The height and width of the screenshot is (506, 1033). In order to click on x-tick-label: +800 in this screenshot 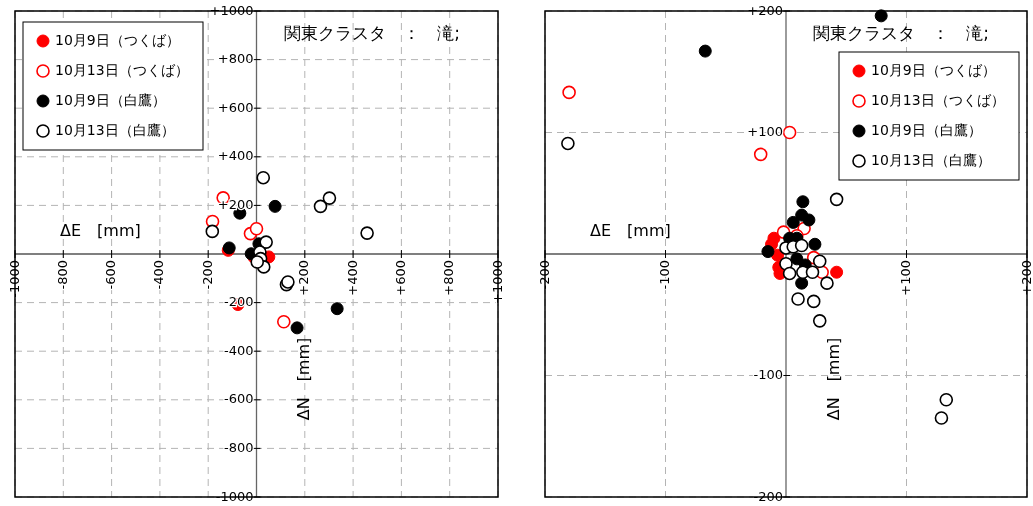, I will do `click(449, 278)`.